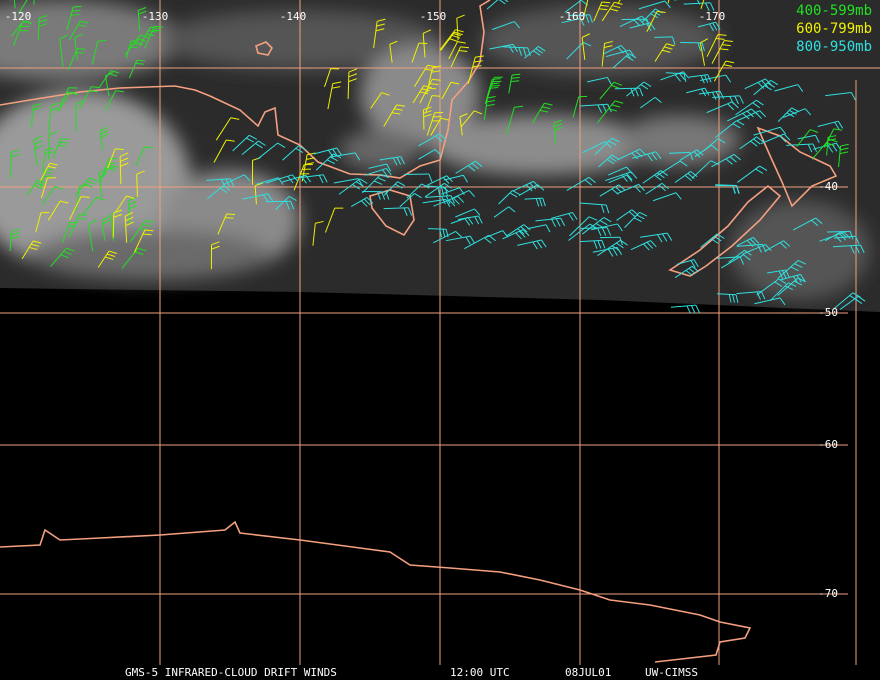 Image resolution: width=880 pixels, height=680 pixels. What do you see at coordinates (834, 29) in the screenshot?
I see `legend-entry: 600-799mb` at bounding box center [834, 29].